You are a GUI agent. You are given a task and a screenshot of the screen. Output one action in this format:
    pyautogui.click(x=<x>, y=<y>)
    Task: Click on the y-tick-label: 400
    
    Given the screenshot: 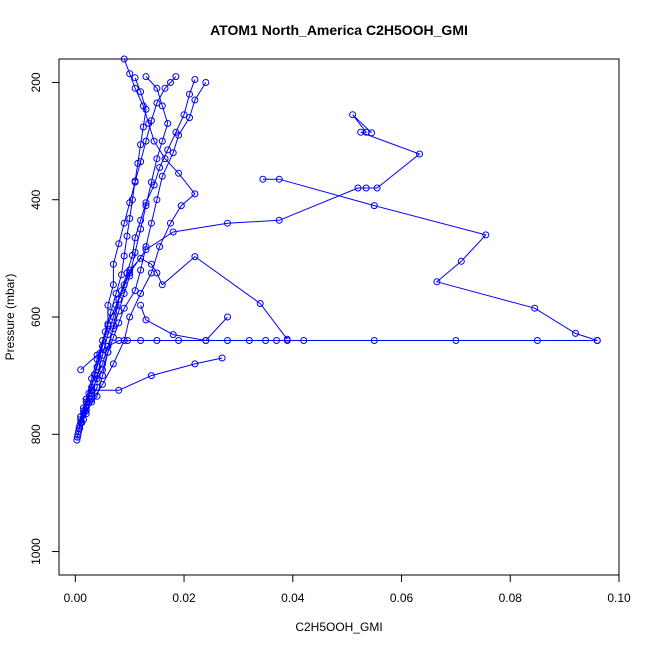 What is the action you would take?
    pyautogui.click(x=36, y=199)
    